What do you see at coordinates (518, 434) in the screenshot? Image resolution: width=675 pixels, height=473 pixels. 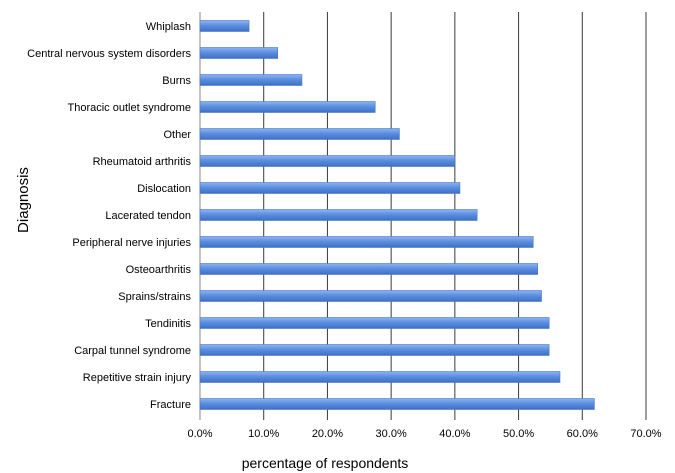 I see `x-tick-label: 50.0%` at bounding box center [518, 434].